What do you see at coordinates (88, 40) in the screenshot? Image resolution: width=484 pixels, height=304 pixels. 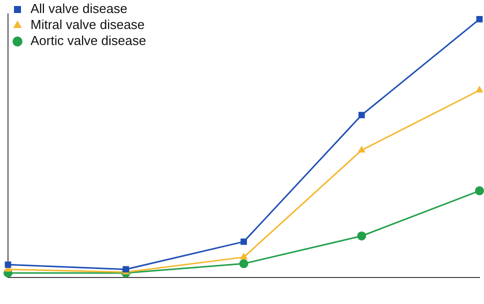 I see `legend-label: Aortic valve disease` at bounding box center [88, 40].